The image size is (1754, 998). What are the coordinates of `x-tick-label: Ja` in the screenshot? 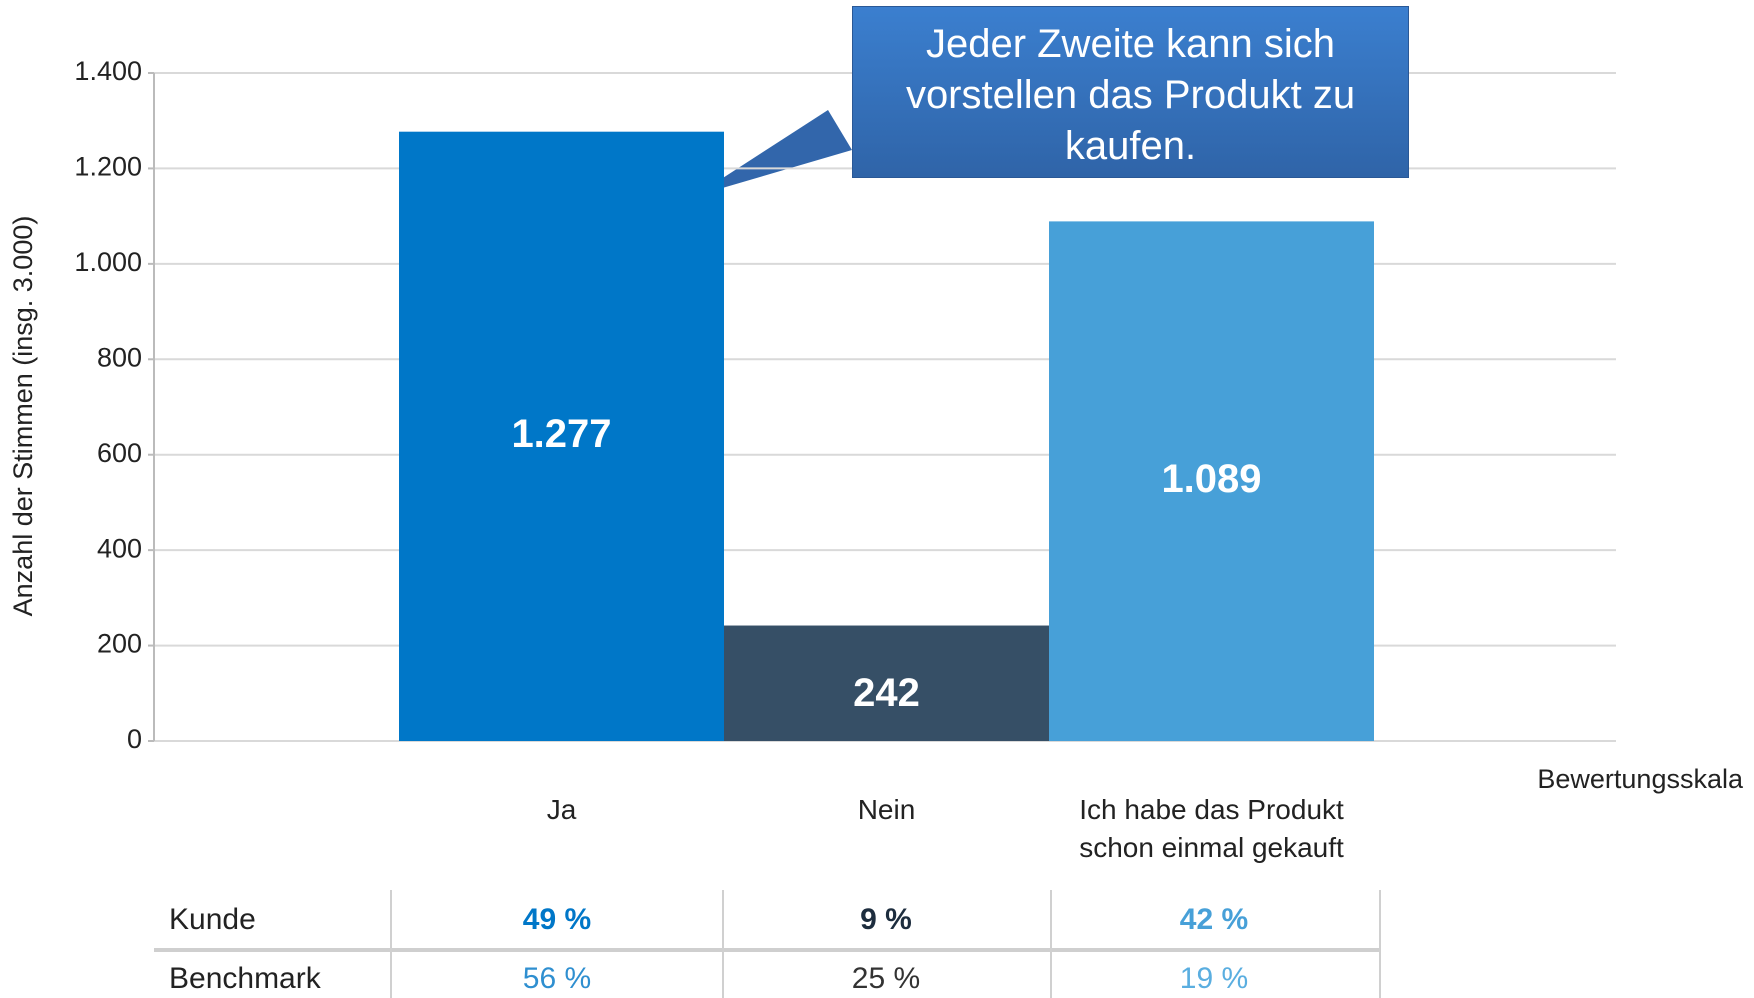 It's located at (561, 809).